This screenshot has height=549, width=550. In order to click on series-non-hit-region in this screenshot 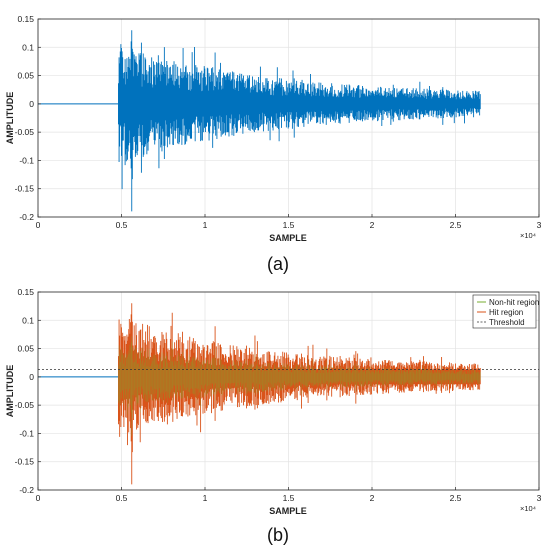, I will do `click(299, 386)`.